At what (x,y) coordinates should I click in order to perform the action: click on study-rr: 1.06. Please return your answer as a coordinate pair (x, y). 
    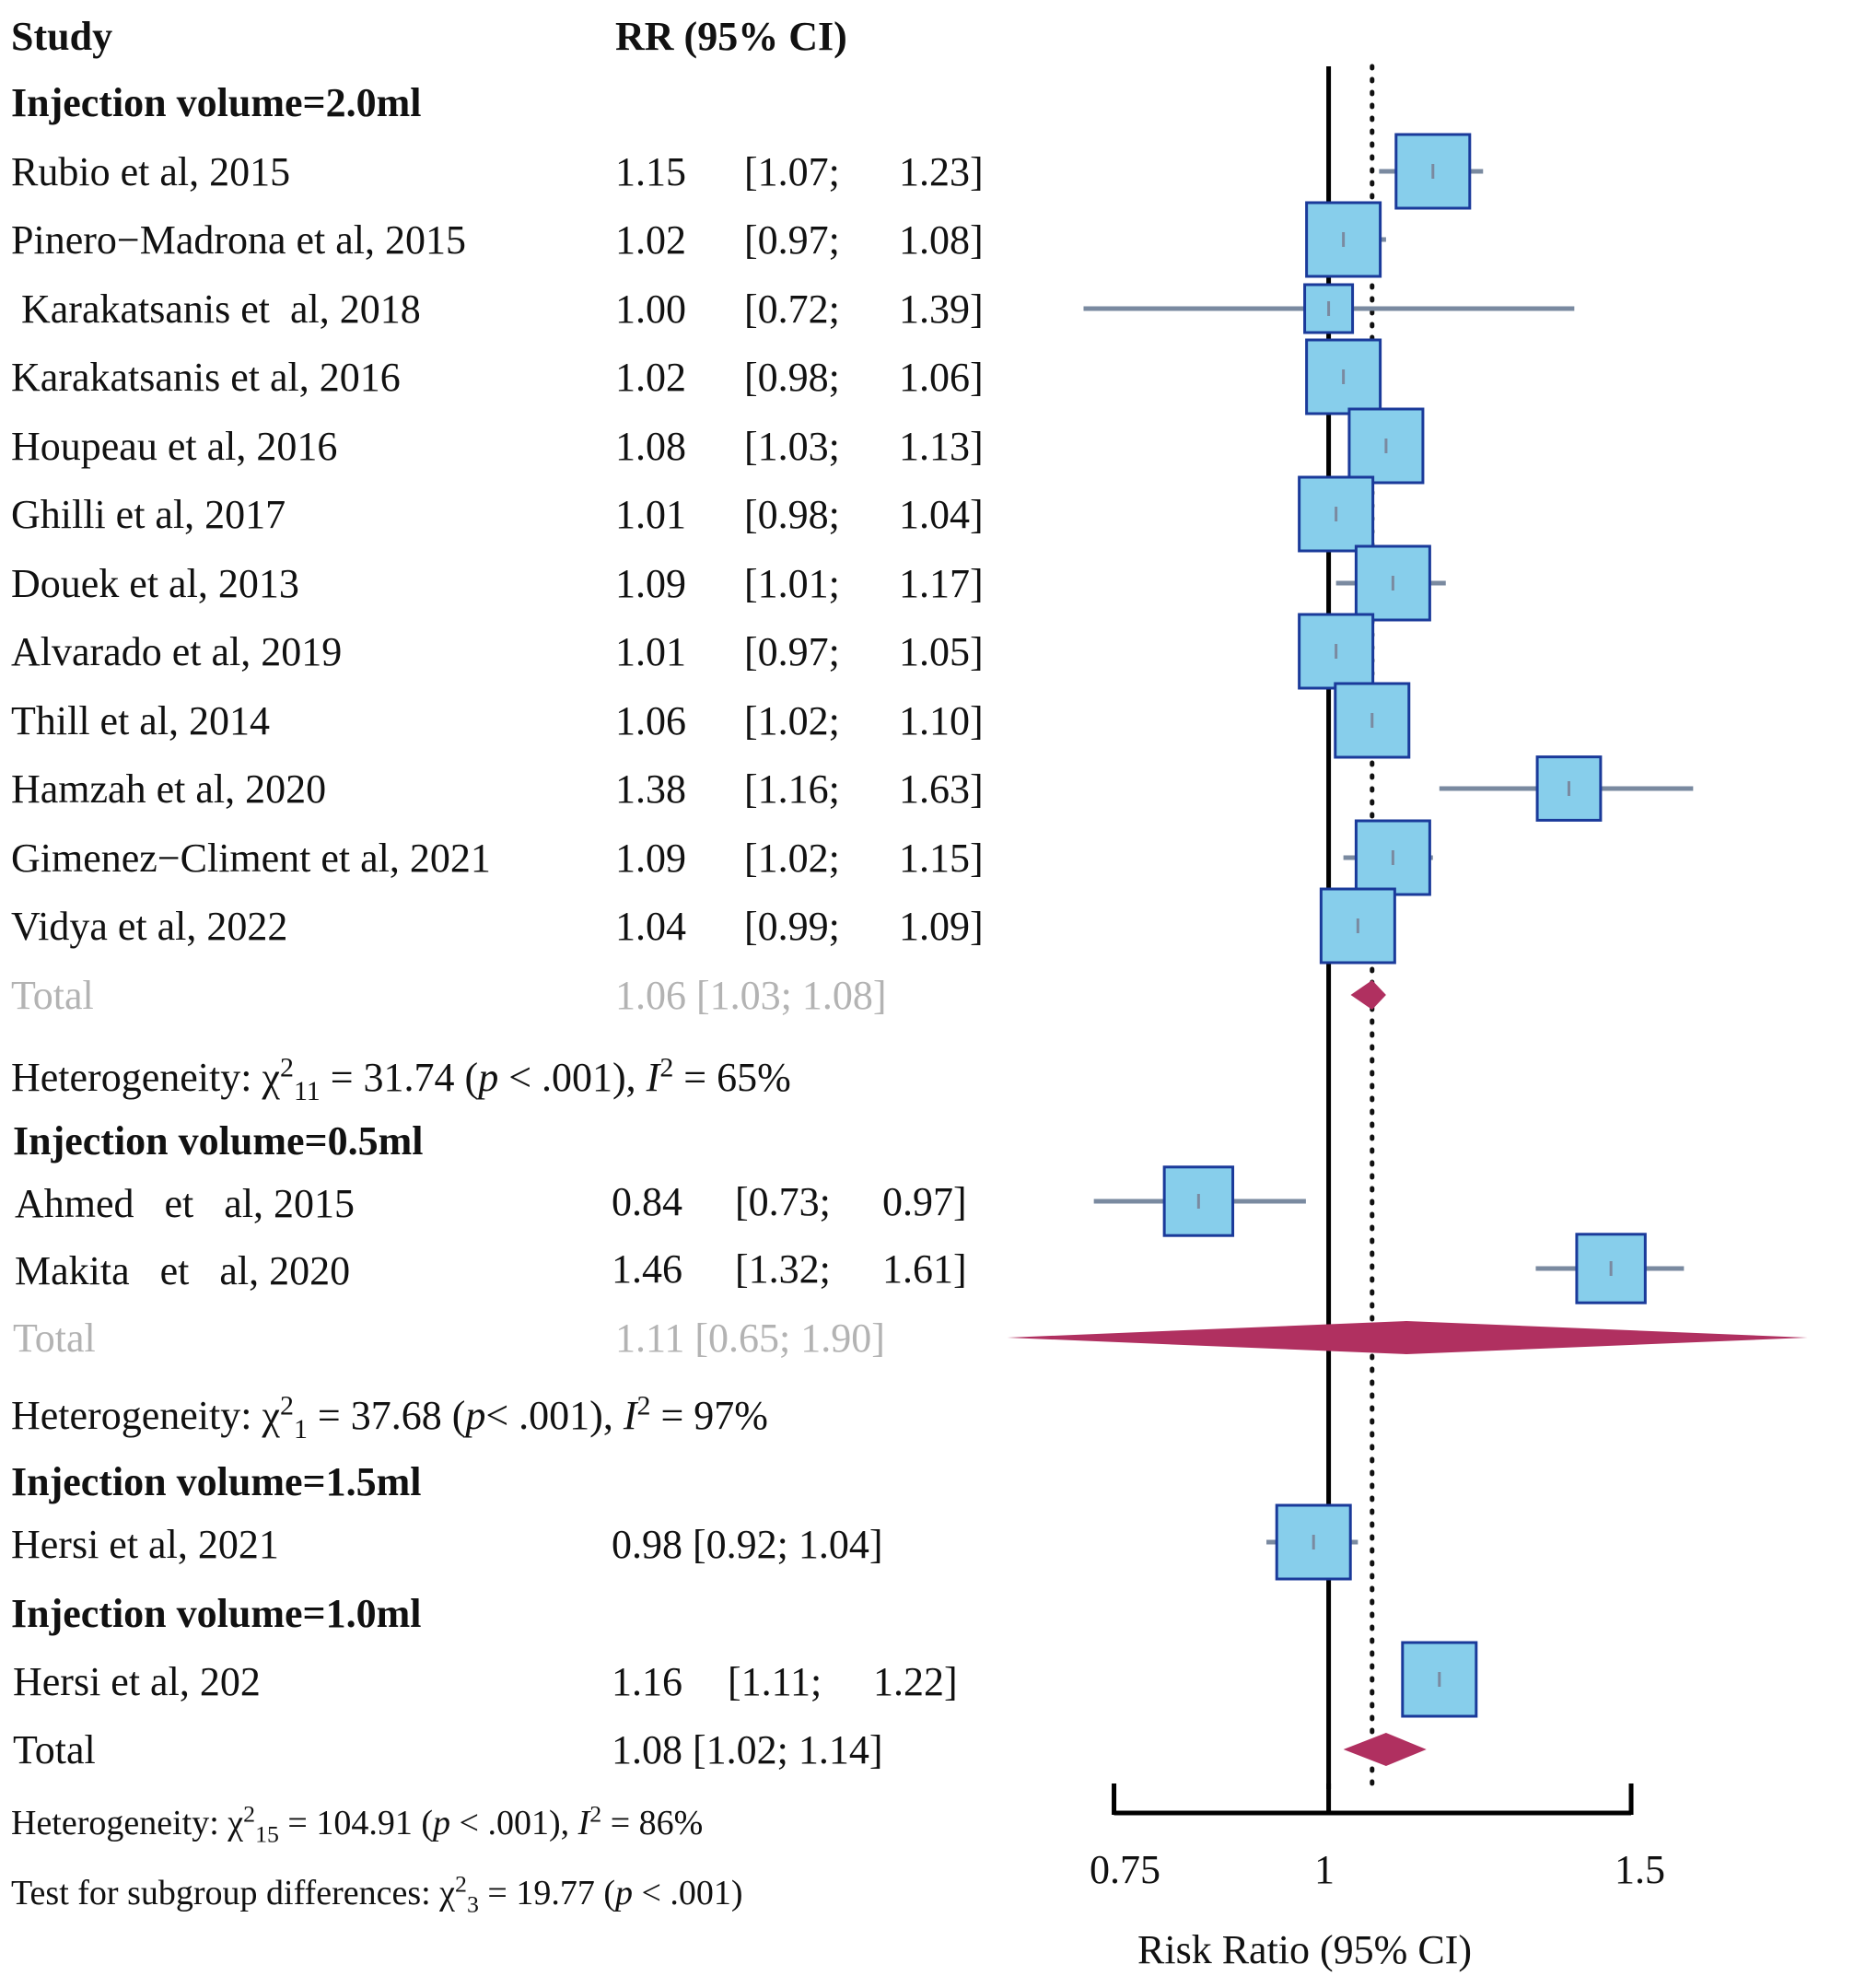
    Looking at the image, I should click on (650, 720).